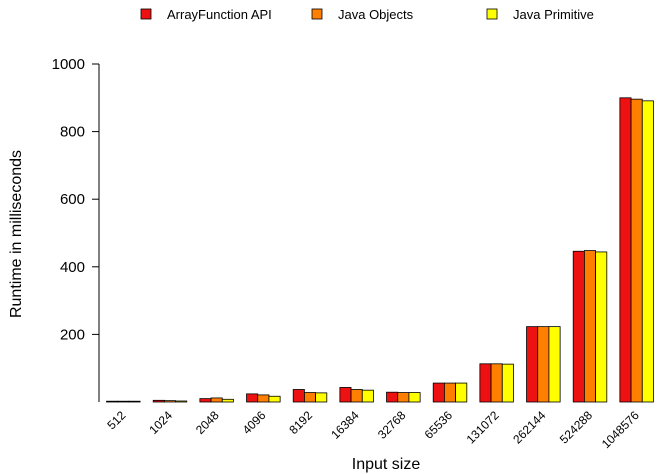 Image resolution: width=668 pixels, height=474 pixels. I want to click on x-tick-label: 32768, so click(392, 425).